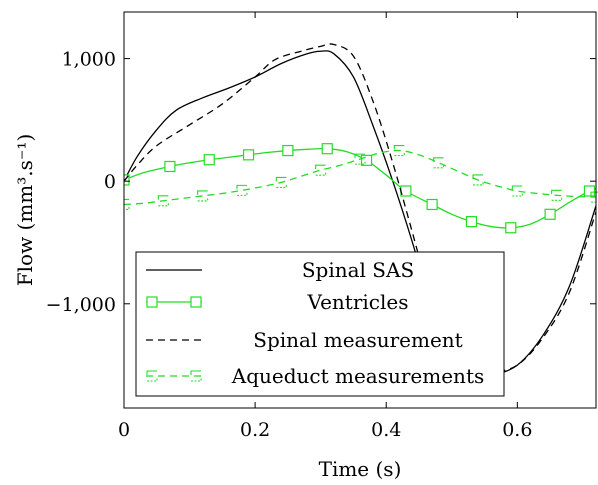 The height and width of the screenshot is (485, 598). Describe the element at coordinates (89, 60) in the screenshot. I see `y-tick-label: 1,000` at that location.